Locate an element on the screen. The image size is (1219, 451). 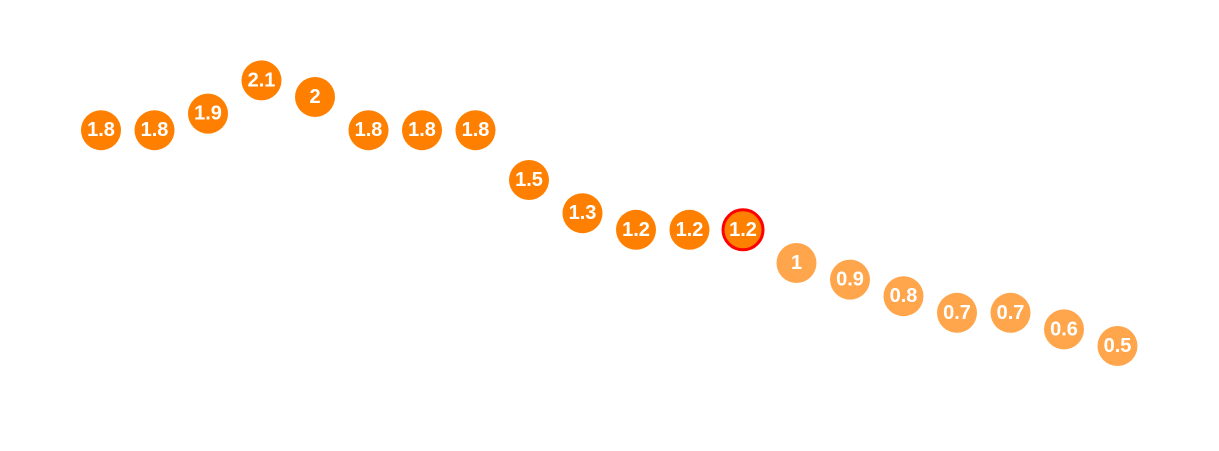
data-point: 1 is located at coordinates (796, 263).